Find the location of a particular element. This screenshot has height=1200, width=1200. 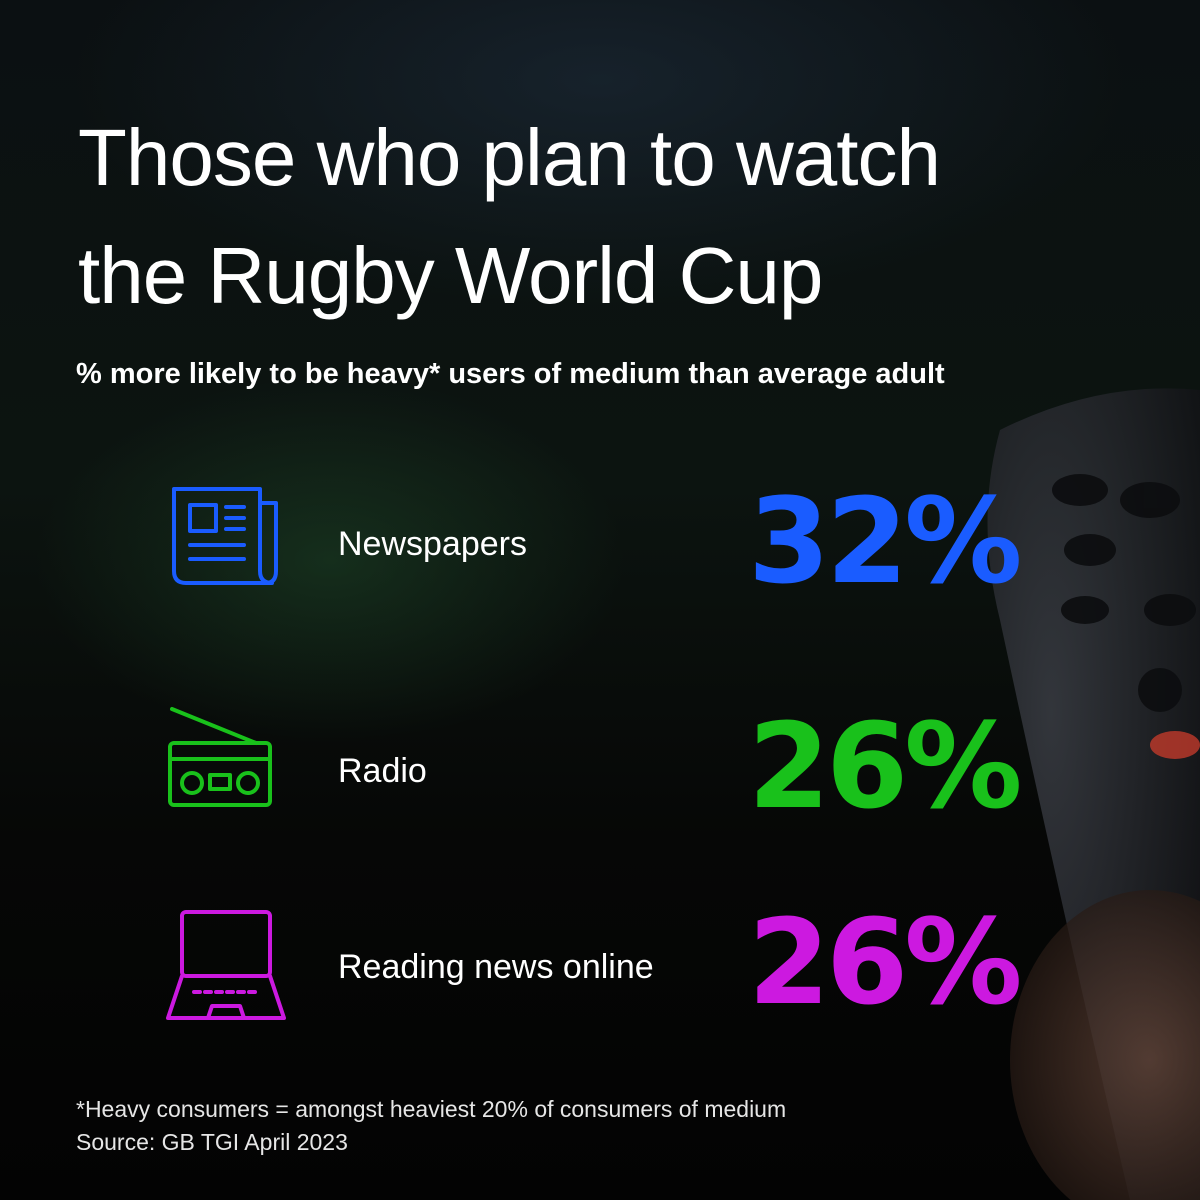

medium-label: Newspapers is located at coordinates (432, 544).